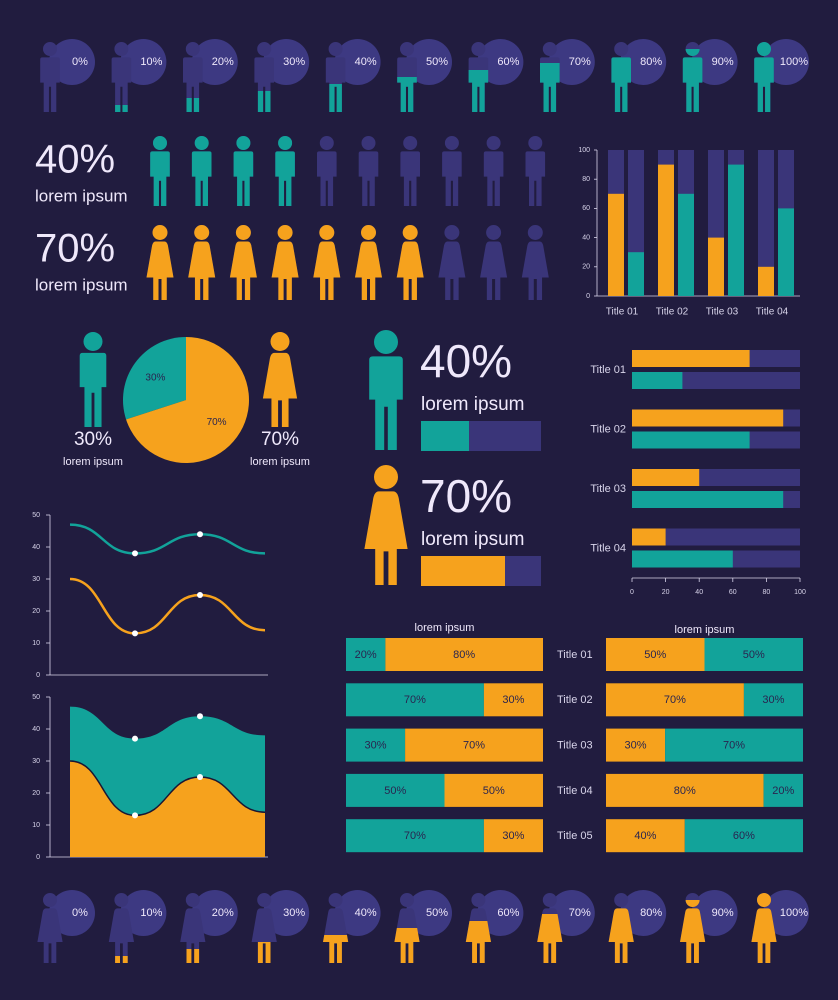 The width and height of the screenshot is (838, 1000). What do you see at coordinates (445, 436) in the screenshot?
I see `progress-bar` at bounding box center [445, 436].